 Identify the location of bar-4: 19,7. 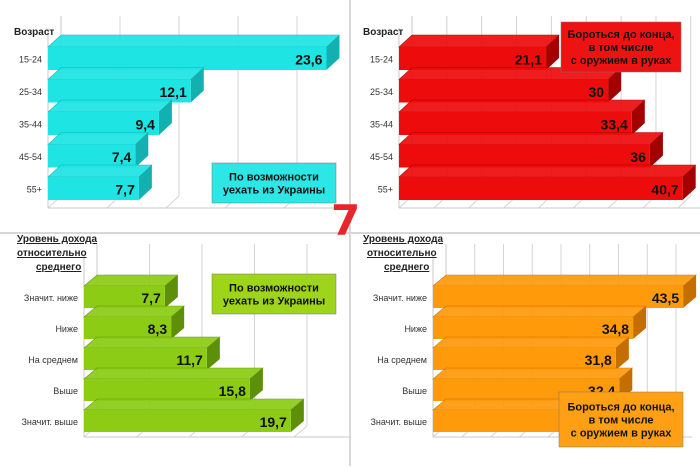
(194, 415).